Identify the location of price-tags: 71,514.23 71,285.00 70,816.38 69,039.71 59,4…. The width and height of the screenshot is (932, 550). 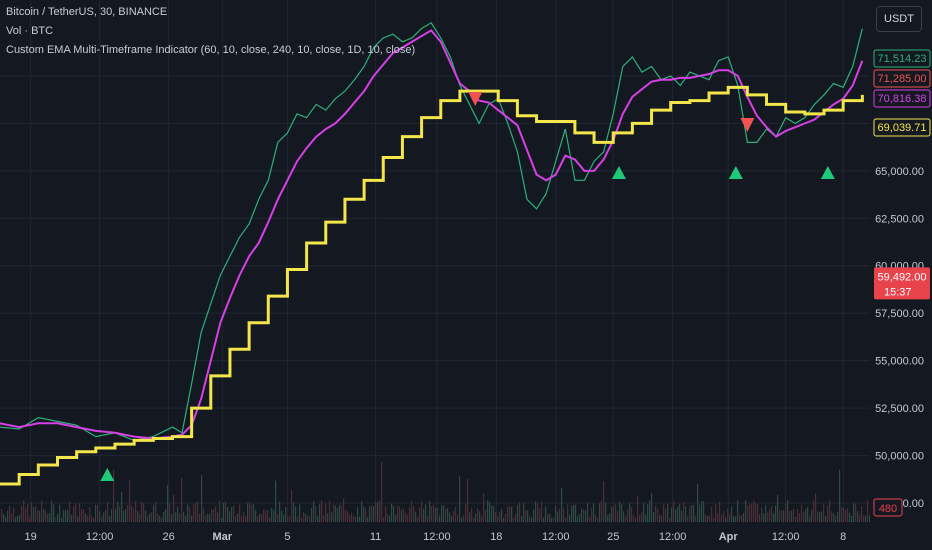
(902, 283).